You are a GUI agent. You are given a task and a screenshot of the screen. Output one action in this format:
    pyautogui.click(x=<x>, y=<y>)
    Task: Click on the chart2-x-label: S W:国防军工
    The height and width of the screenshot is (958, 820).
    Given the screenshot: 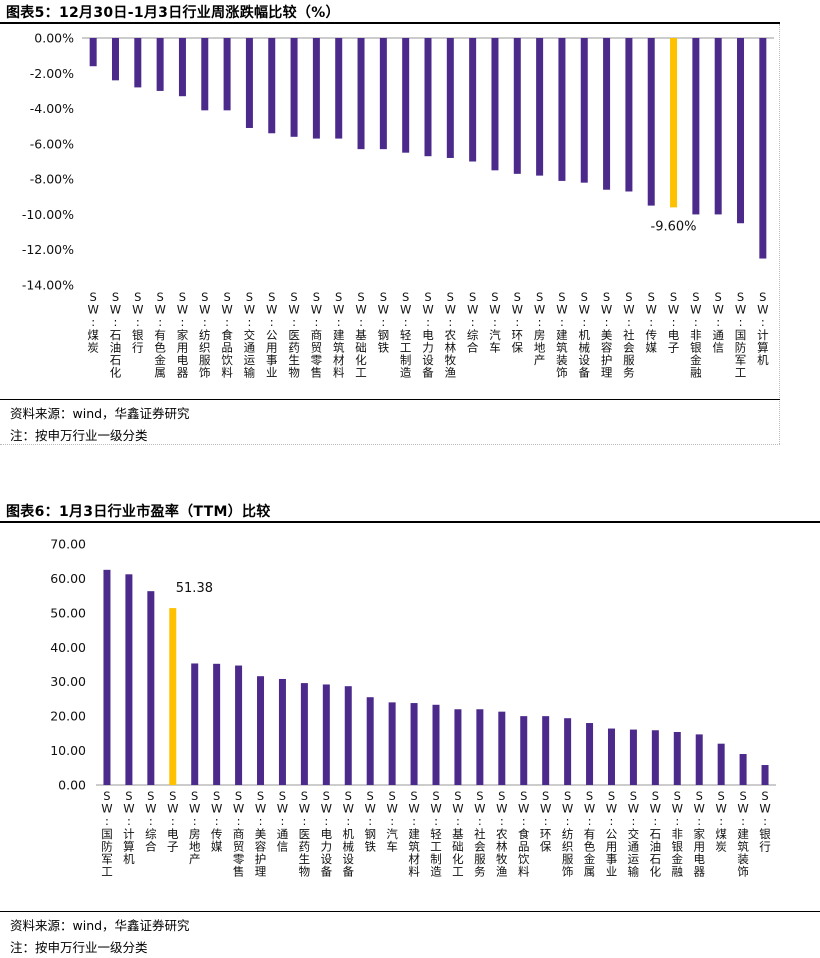 What is the action you would take?
    pyautogui.click(x=107, y=834)
    